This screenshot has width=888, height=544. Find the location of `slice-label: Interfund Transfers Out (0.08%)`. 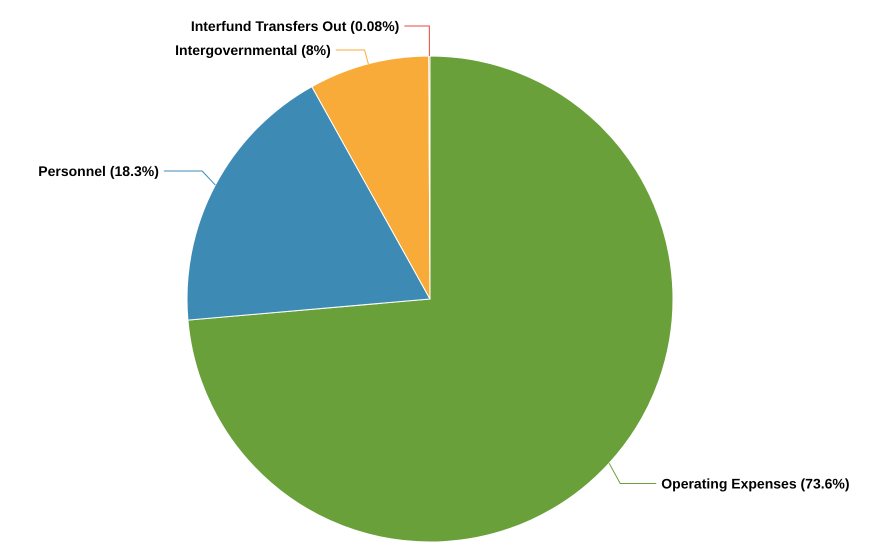

slice-label: Interfund Transfers Out (0.08%) is located at coordinates (295, 26).